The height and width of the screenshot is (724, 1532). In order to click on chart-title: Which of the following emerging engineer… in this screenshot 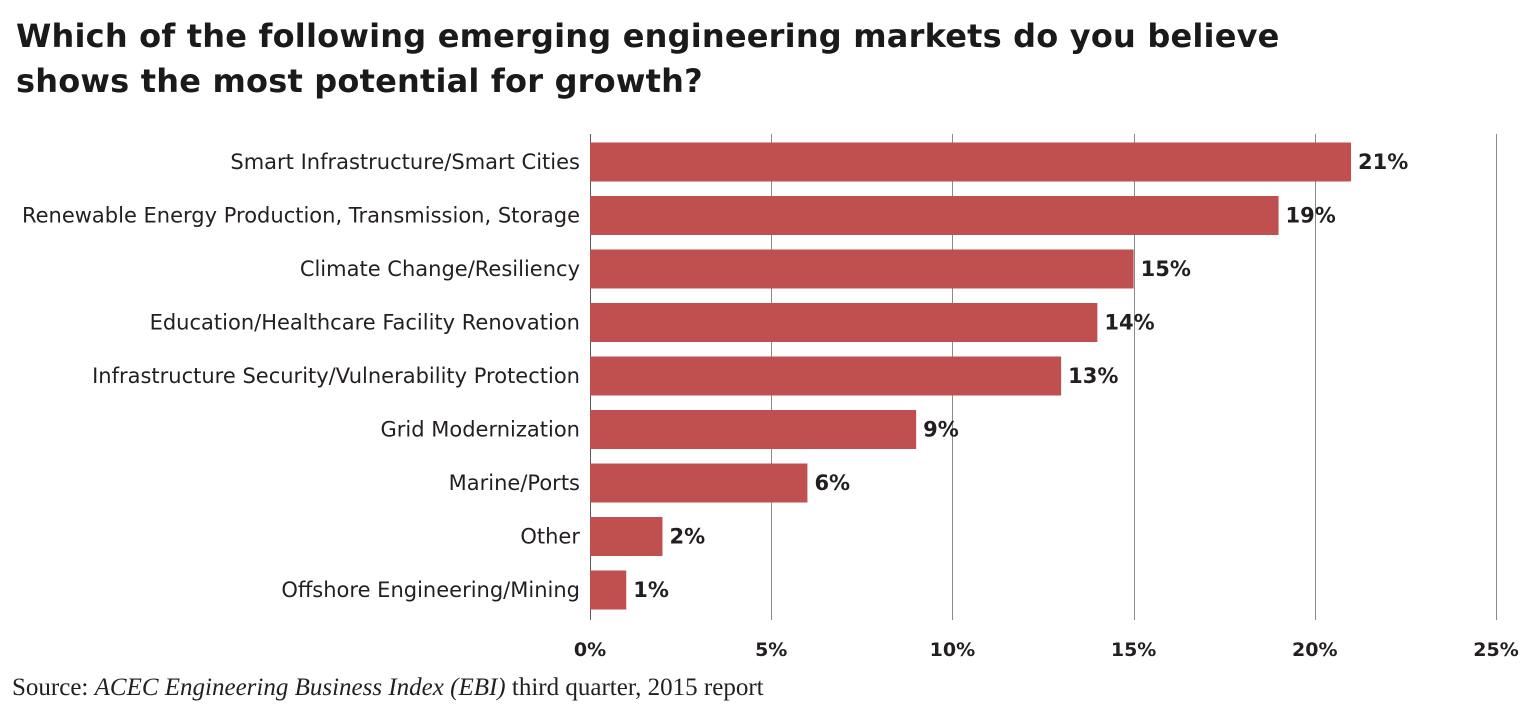, I will do `click(648, 58)`.